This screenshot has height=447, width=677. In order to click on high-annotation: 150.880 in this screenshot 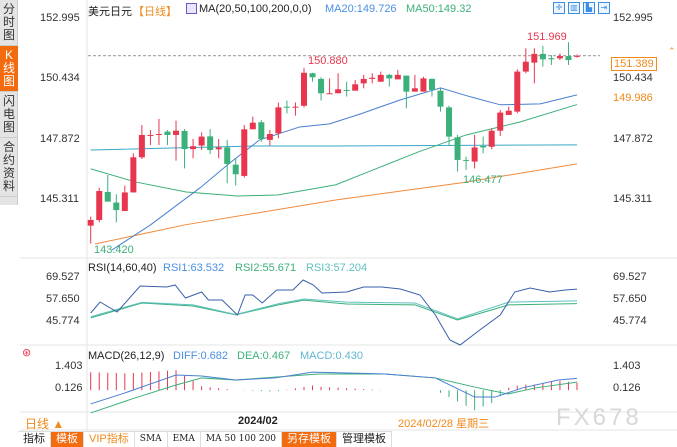, I will do `click(328, 61)`.